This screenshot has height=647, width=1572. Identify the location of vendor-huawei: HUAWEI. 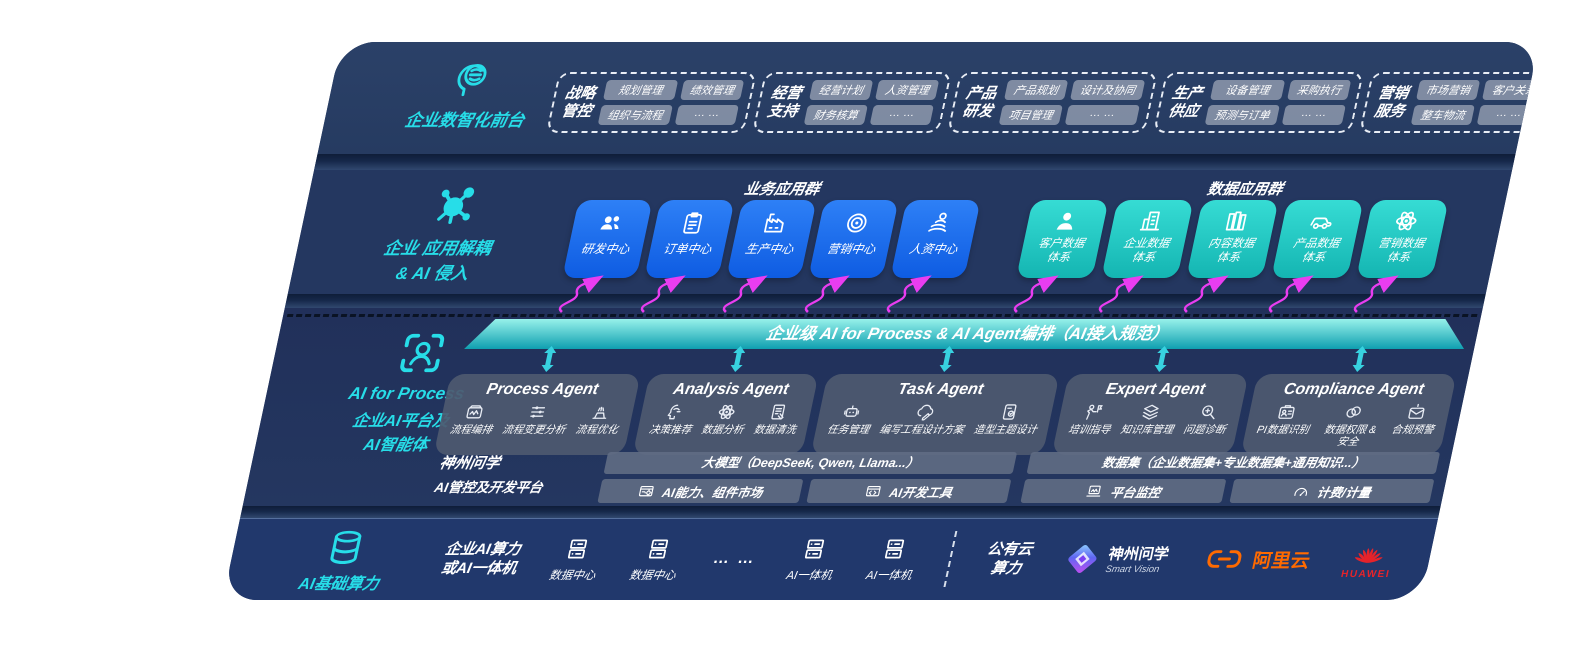
(1369, 559).